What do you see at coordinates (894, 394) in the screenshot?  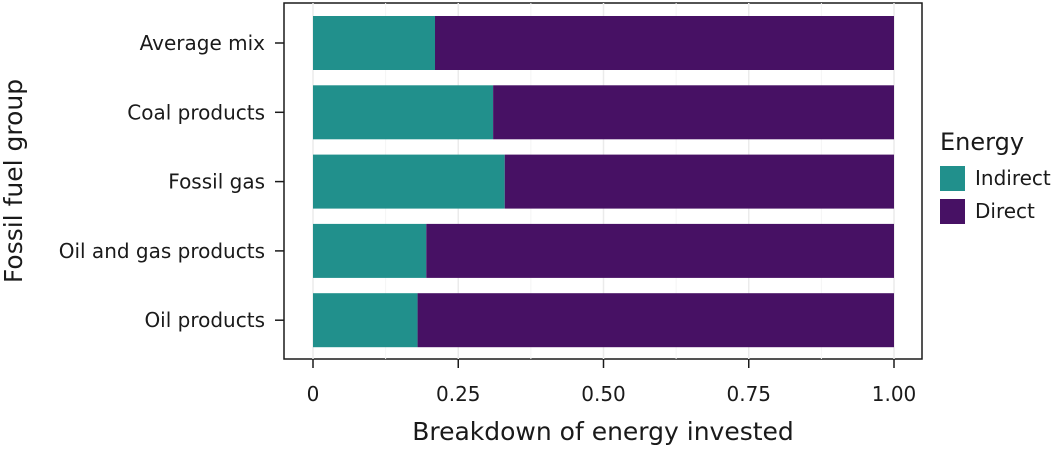 I see `x-tick-label: 1.00` at bounding box center [894, 394].